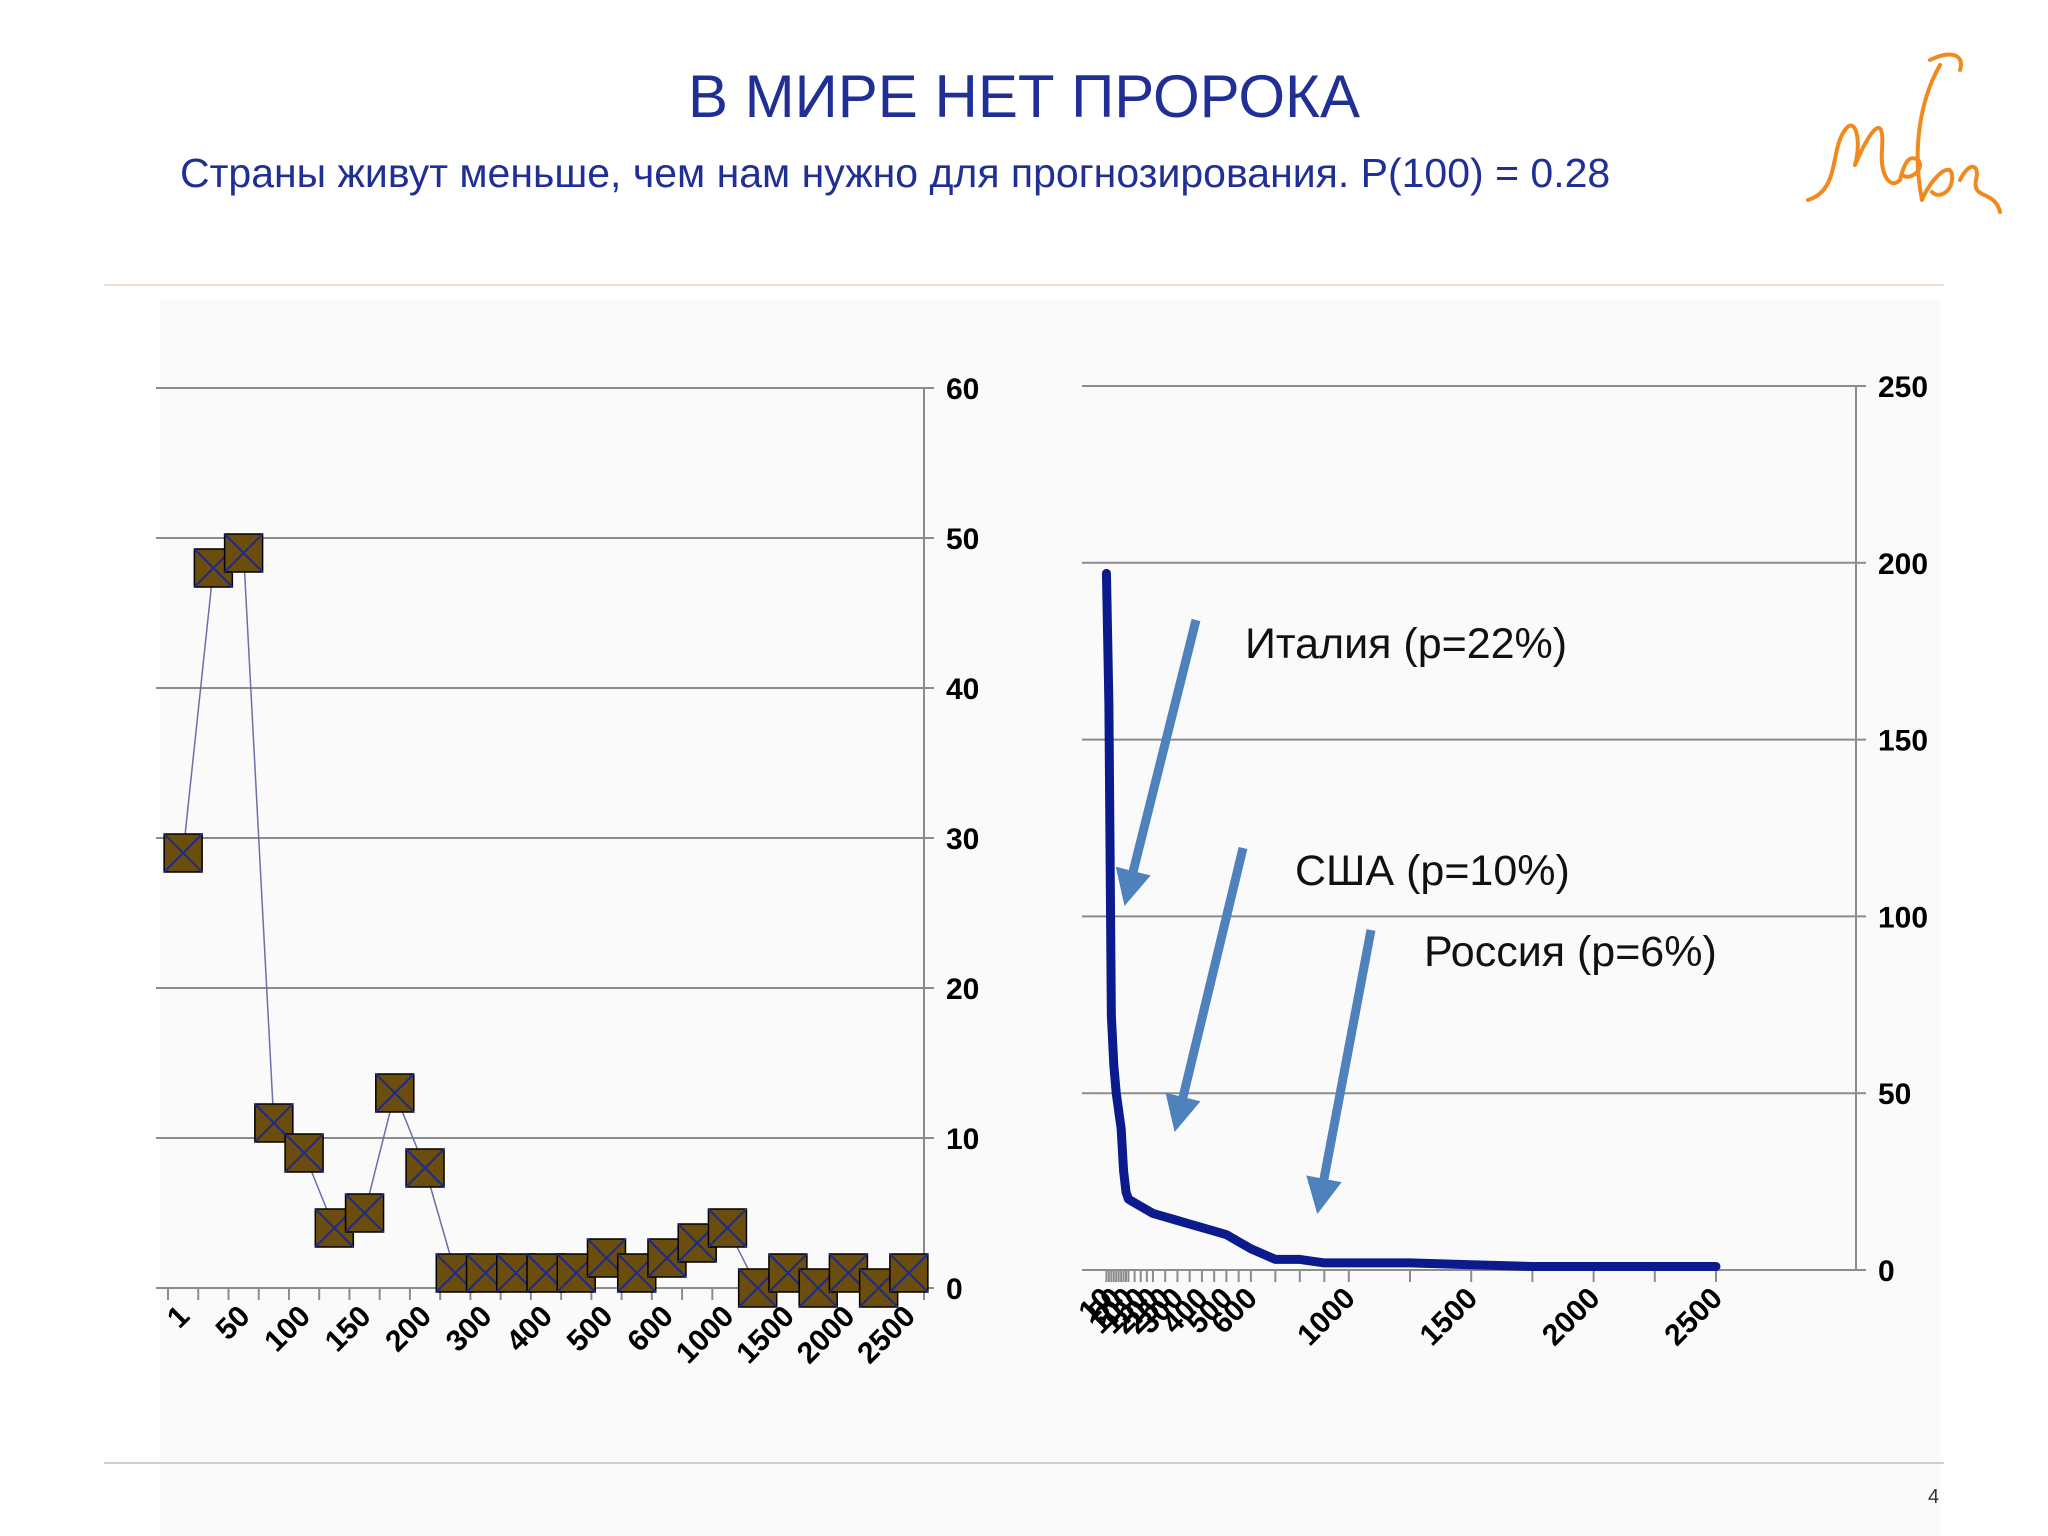 The width and height of the screenshot is (2048, 1536). What do you see at coordinates (1903, 741) in the screenshot?
I see `y-tick-label: 150` at bounding box center [1903, 741].